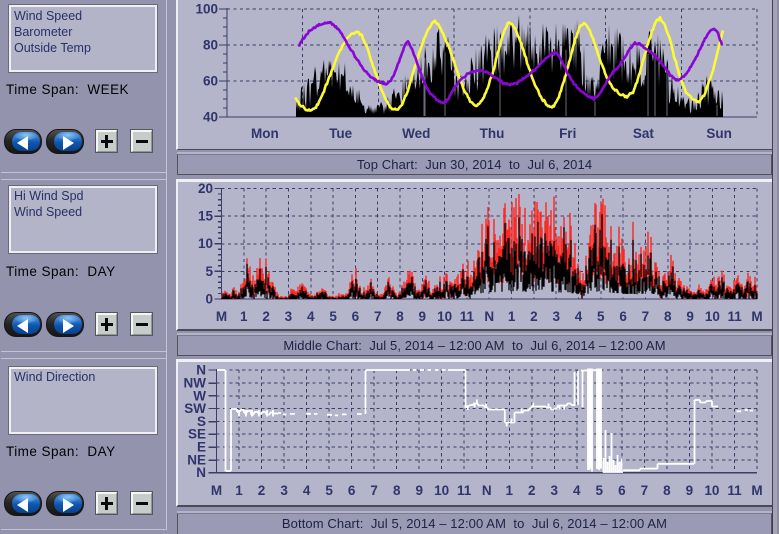 Image resolution: width=779 pixels, height=534 pixels. I want to click on svg-text: Thu, so click(492, 133).